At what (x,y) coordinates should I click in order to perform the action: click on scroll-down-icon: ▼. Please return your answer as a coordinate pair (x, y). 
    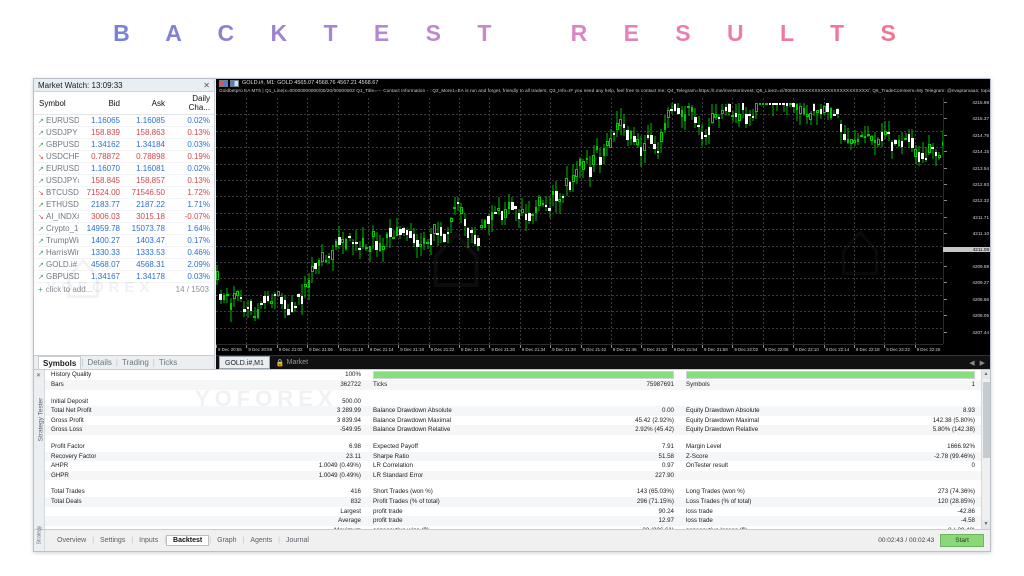
    Looking at the image, I should click on (986, 524).